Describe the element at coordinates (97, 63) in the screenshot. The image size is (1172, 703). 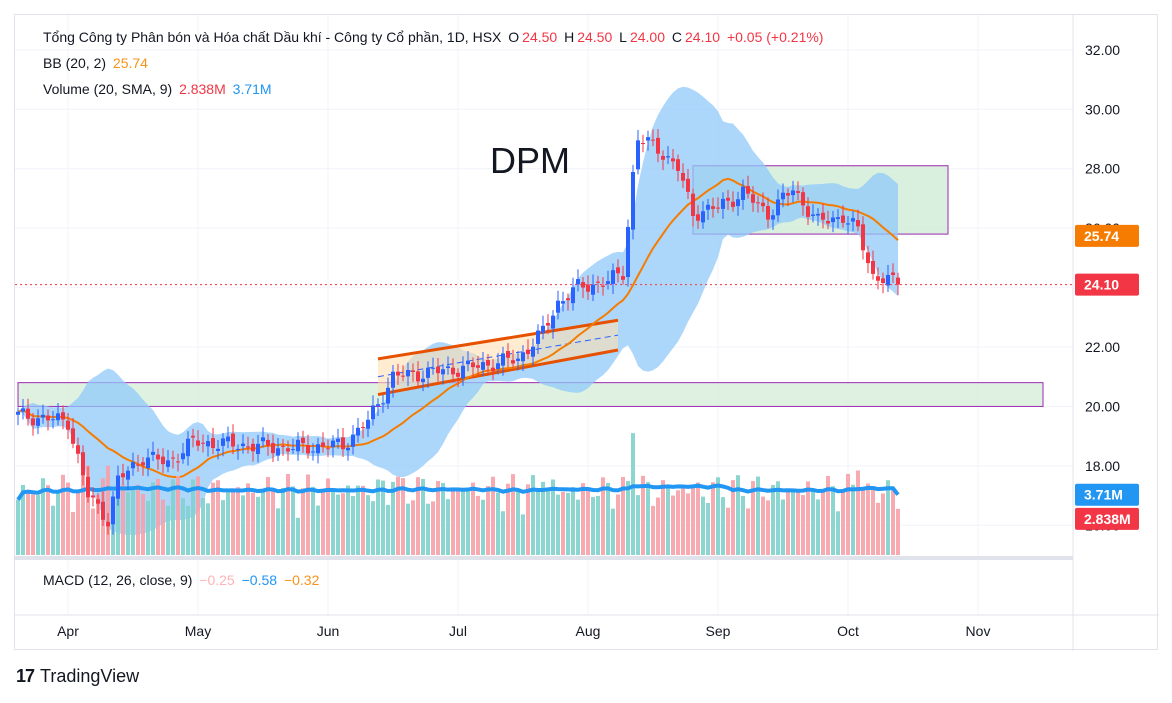
I see `bb-legend: BB (20, 2) 25.74` at that location.